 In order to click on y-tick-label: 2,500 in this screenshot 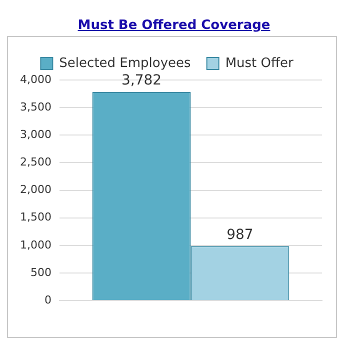, I will do `click(36, 162)`.